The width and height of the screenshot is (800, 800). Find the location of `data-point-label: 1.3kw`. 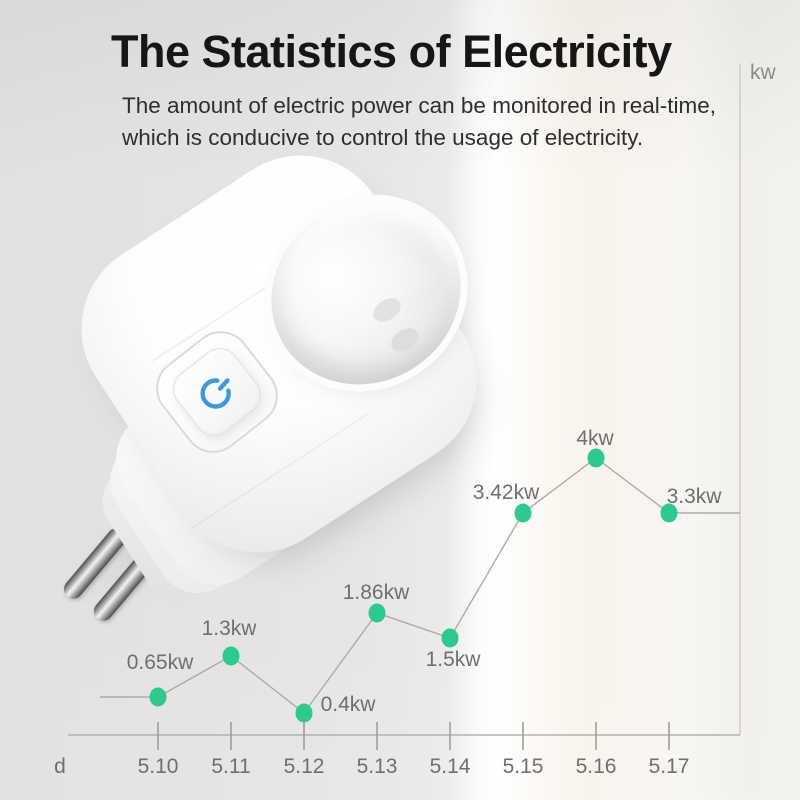

data-point-label: 1.3kw is located at coordinates (230, 628).